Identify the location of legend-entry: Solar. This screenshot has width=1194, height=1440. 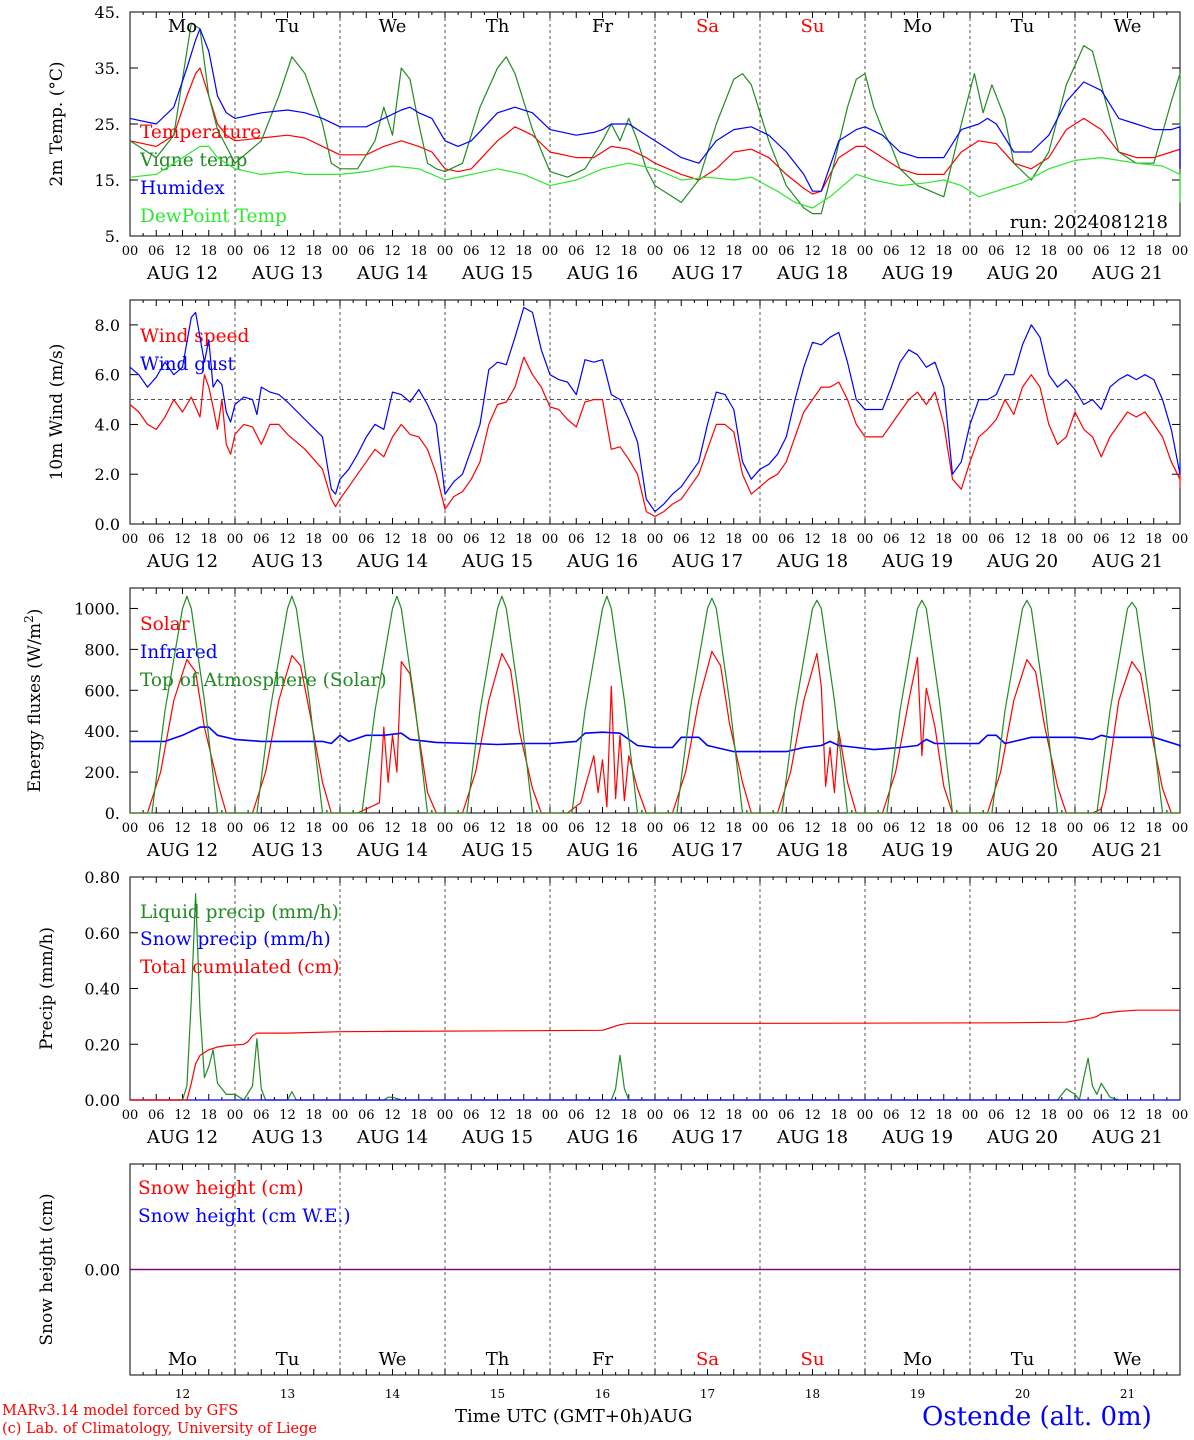
(165, 624).